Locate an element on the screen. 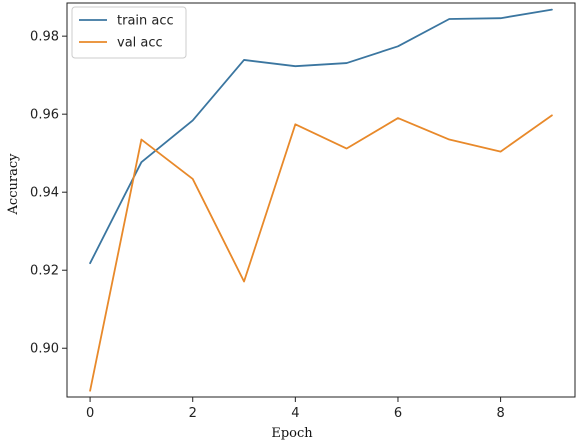 This screenshot has width=579, height=445. x-axis-title: Epoch is located at coordinates (292, 433).